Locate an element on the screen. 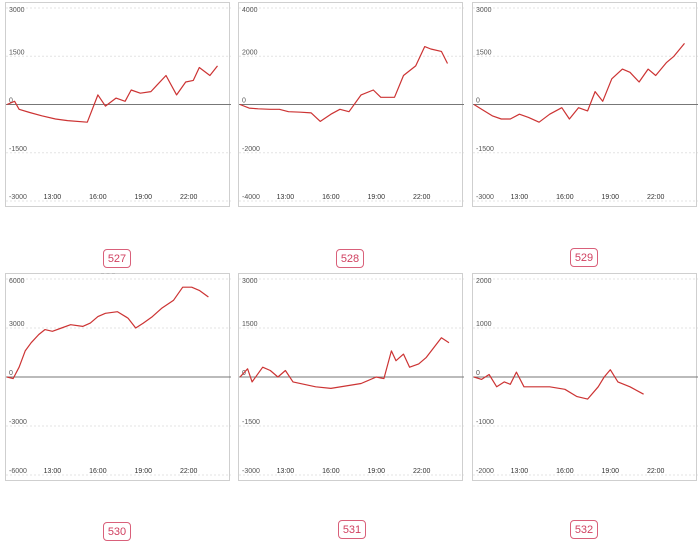 The image size is (700, 545). chart-panel-529: 3000 1500 0 -1500 -3000 13:00 16:00 19:00 22:00 is located at coordinates (585, 104).